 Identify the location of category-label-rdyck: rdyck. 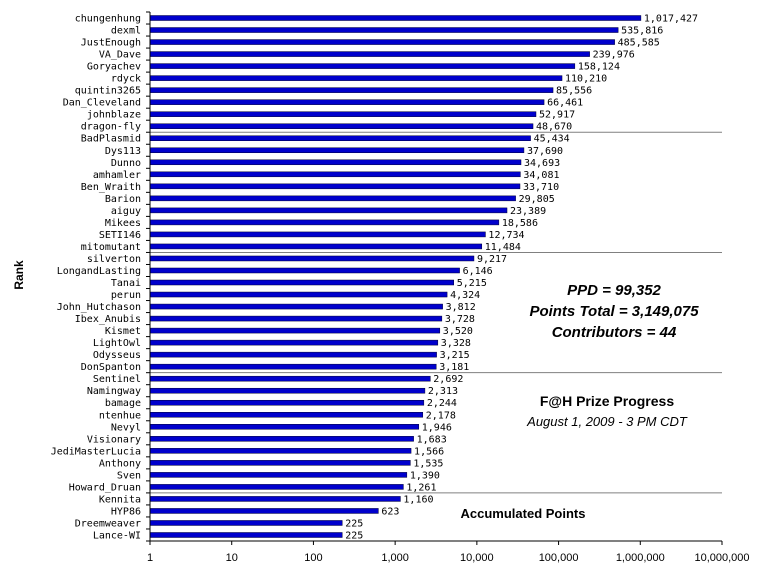
(126, 79).